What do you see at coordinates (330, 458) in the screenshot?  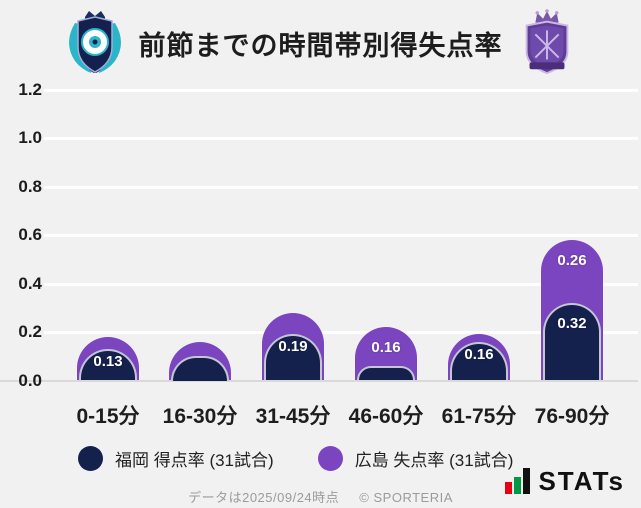 I see `hiroshima-legend-dot-icon` at bounding box center [330, 458].